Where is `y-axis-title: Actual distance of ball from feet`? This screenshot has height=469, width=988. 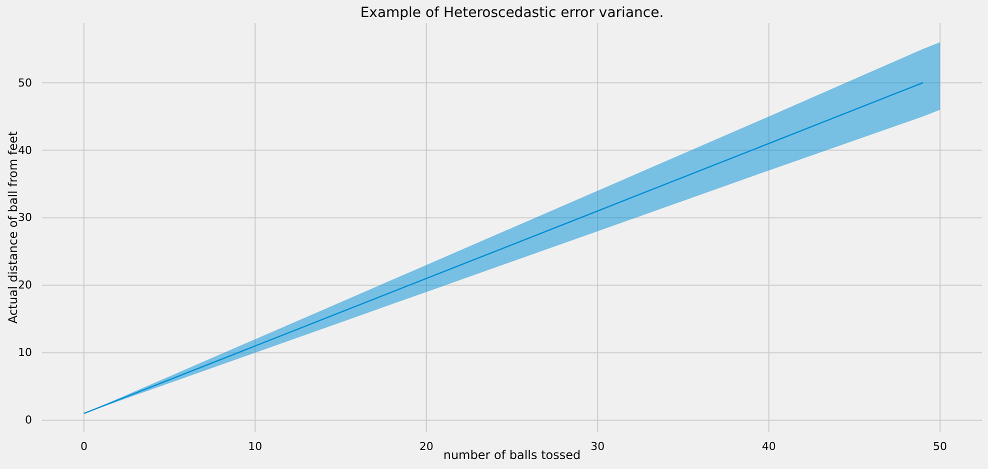
y-axis-title: Actual distance of ball from feet is located at coordinates (13, 227).